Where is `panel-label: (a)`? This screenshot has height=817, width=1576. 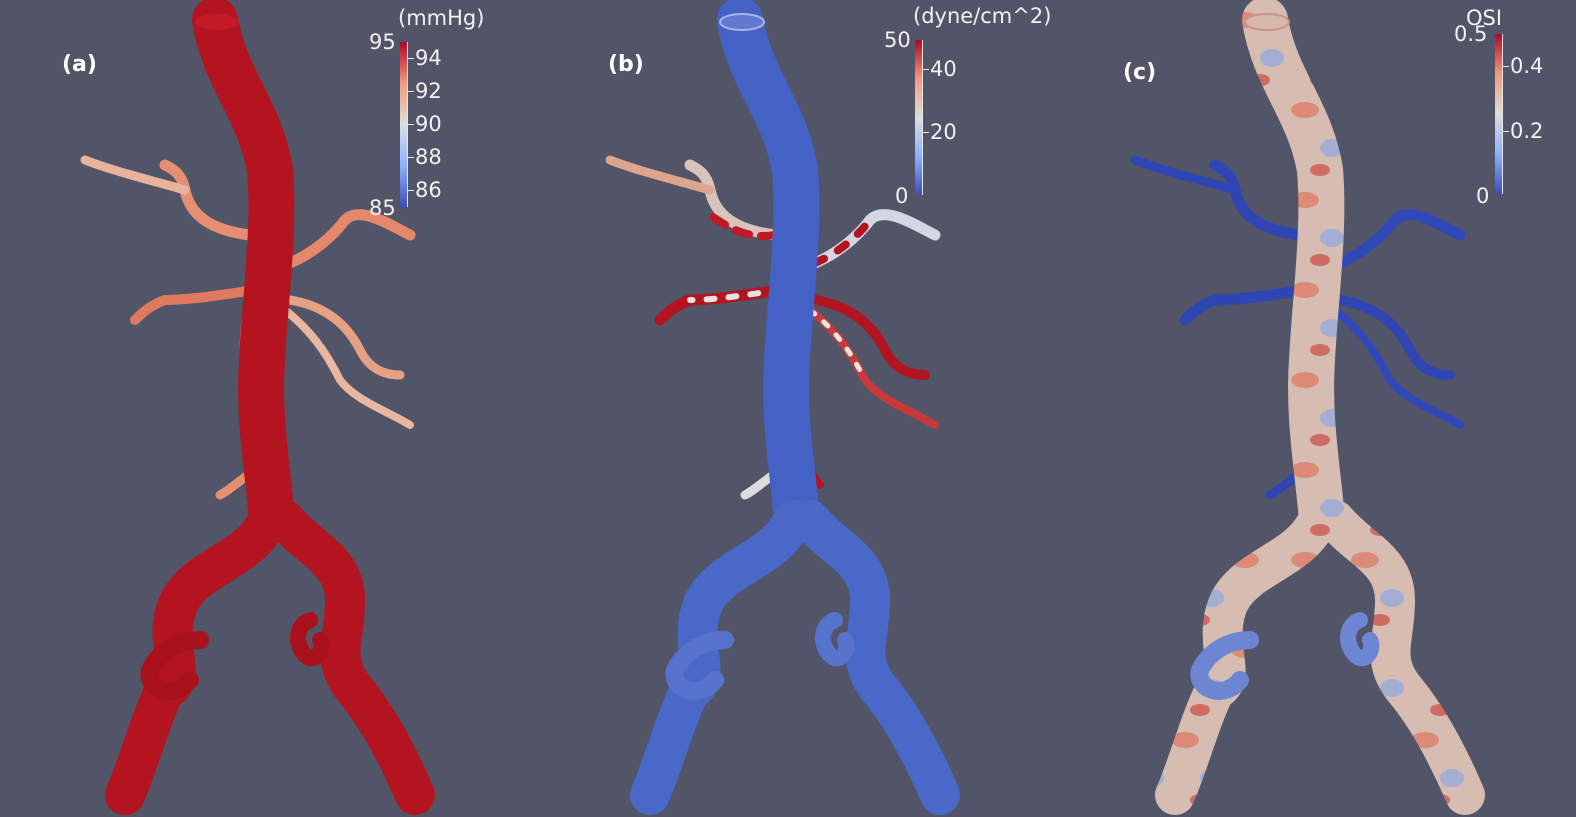 panel-label: (a) is located at coordinates (79, 64).